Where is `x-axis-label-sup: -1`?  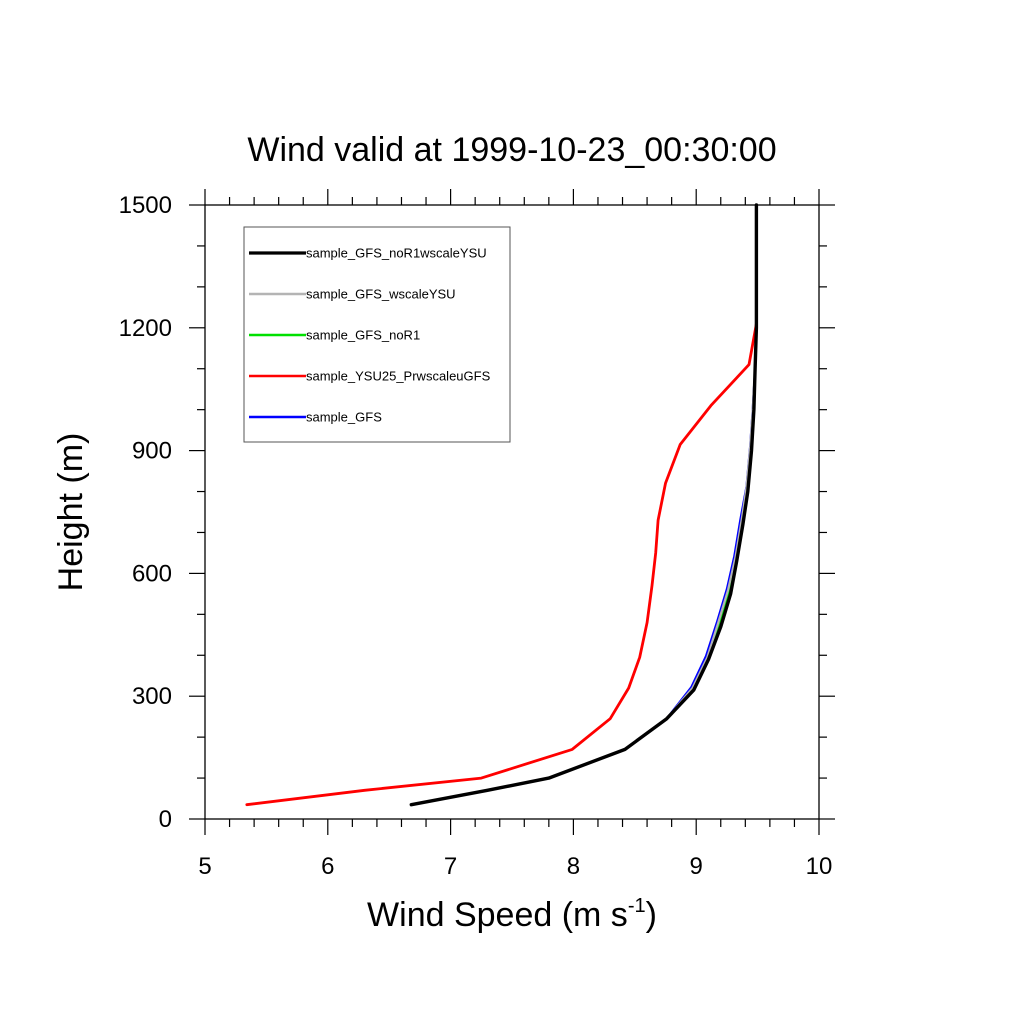
x-axis-label-sup: -1 is located at coordinates (637, 906).